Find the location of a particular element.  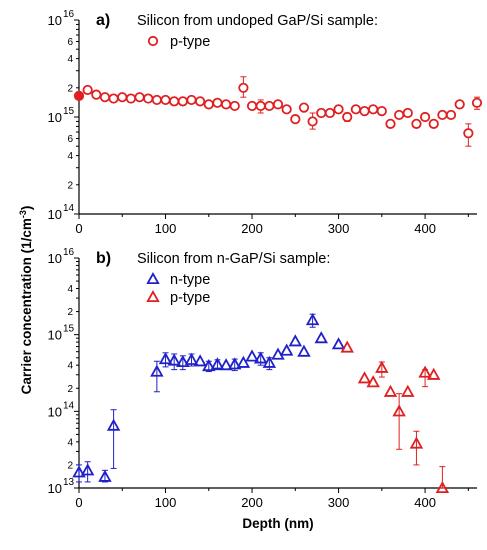

panel-label: a) is located at coordinates (103, 20).